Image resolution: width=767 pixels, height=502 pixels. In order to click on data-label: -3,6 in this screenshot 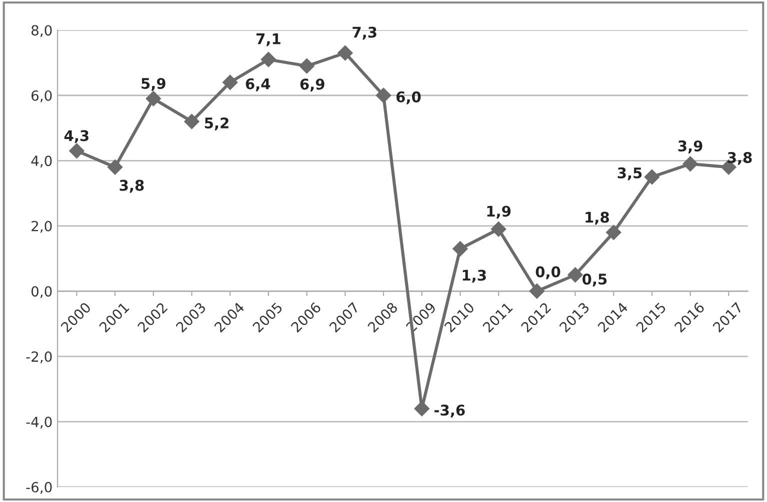, I will do `click(449, 411)`.